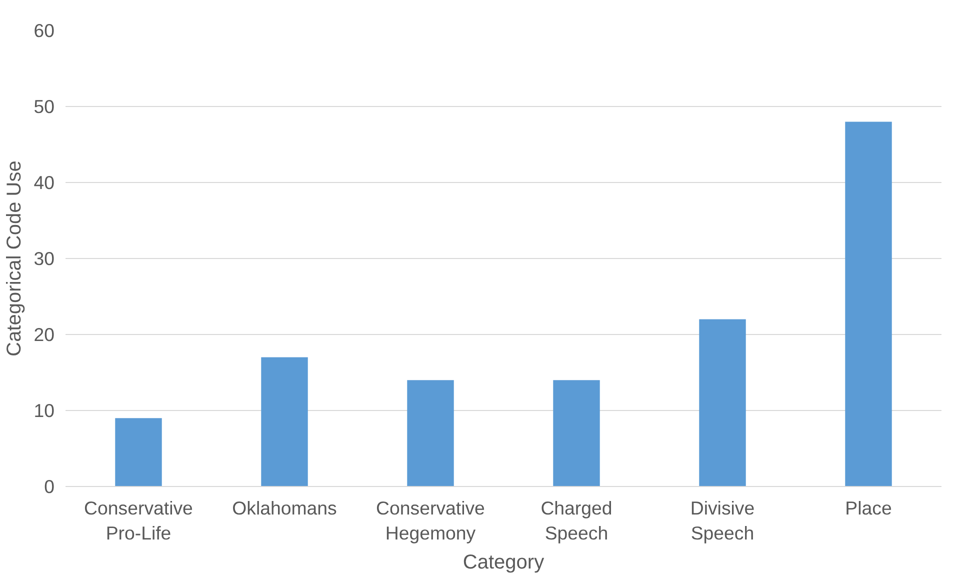 Image resolution: width=958 pixels, height=578 pixels. What do you see at coordinates (44, 410) in the screenshot?
I see `y-tick-label: 10` at bounding box center [44, 410].